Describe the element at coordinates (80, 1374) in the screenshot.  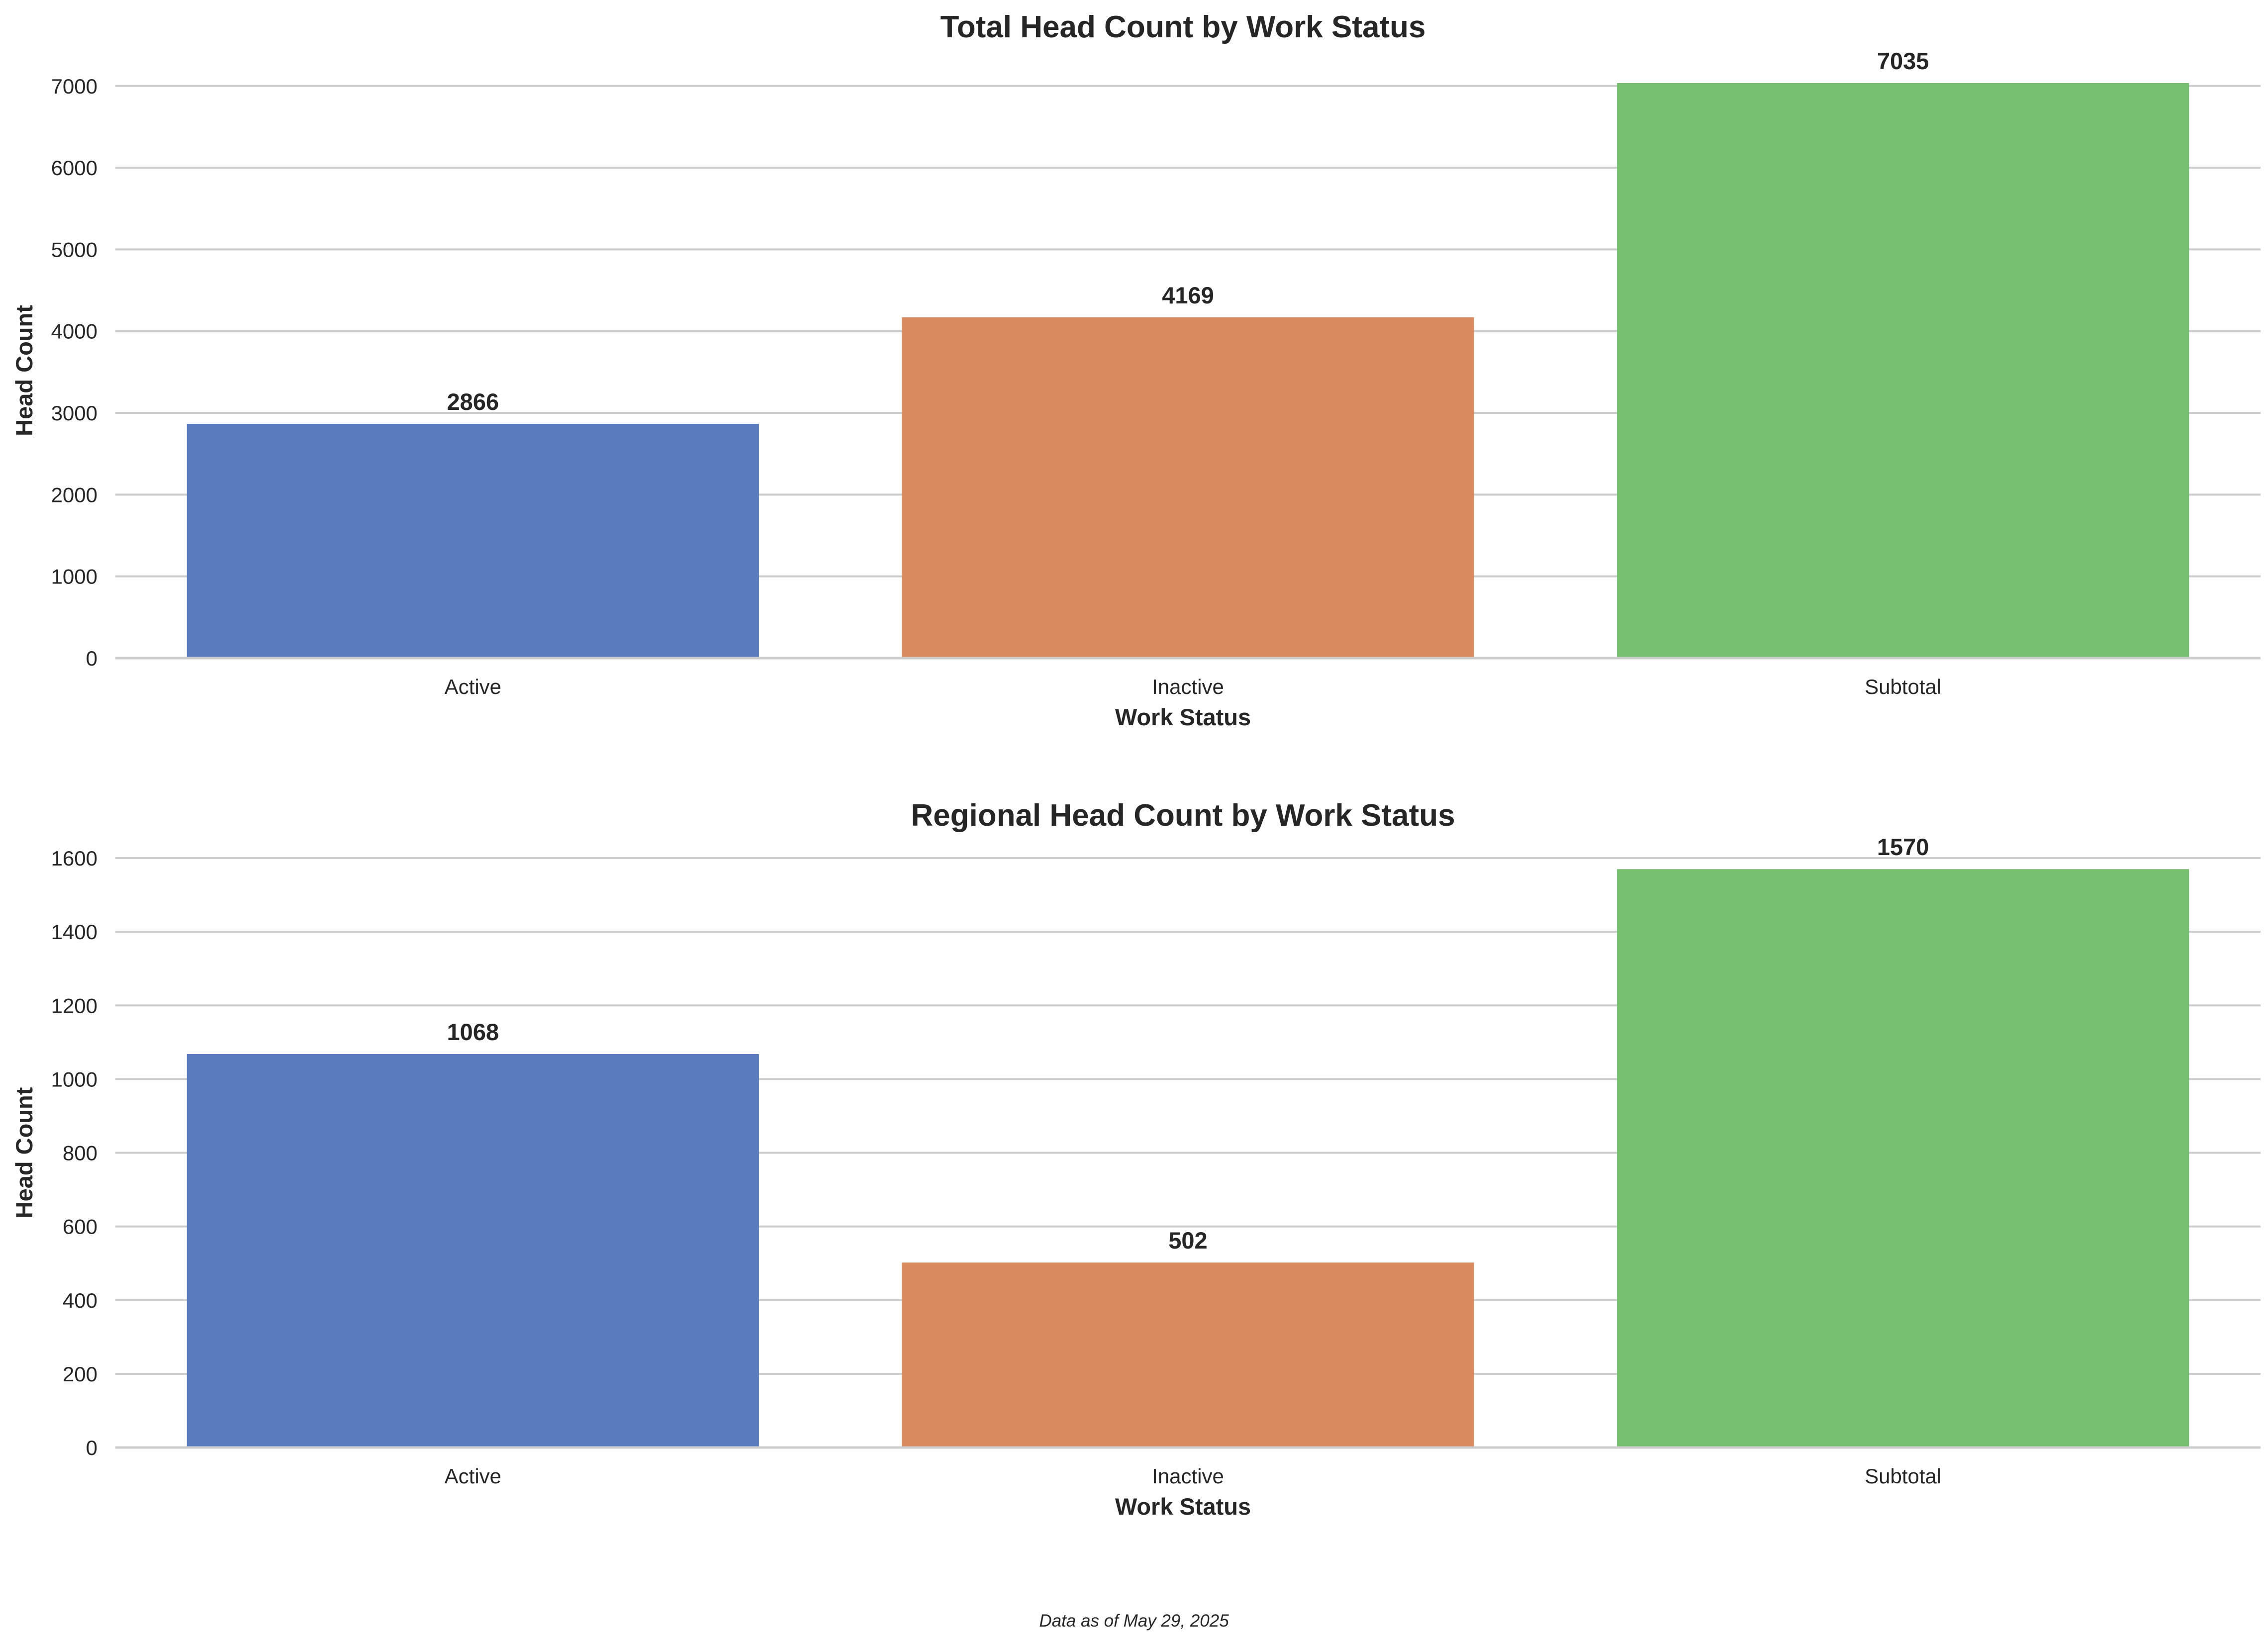
I see `regional-y-tick-label: 200` at that location.